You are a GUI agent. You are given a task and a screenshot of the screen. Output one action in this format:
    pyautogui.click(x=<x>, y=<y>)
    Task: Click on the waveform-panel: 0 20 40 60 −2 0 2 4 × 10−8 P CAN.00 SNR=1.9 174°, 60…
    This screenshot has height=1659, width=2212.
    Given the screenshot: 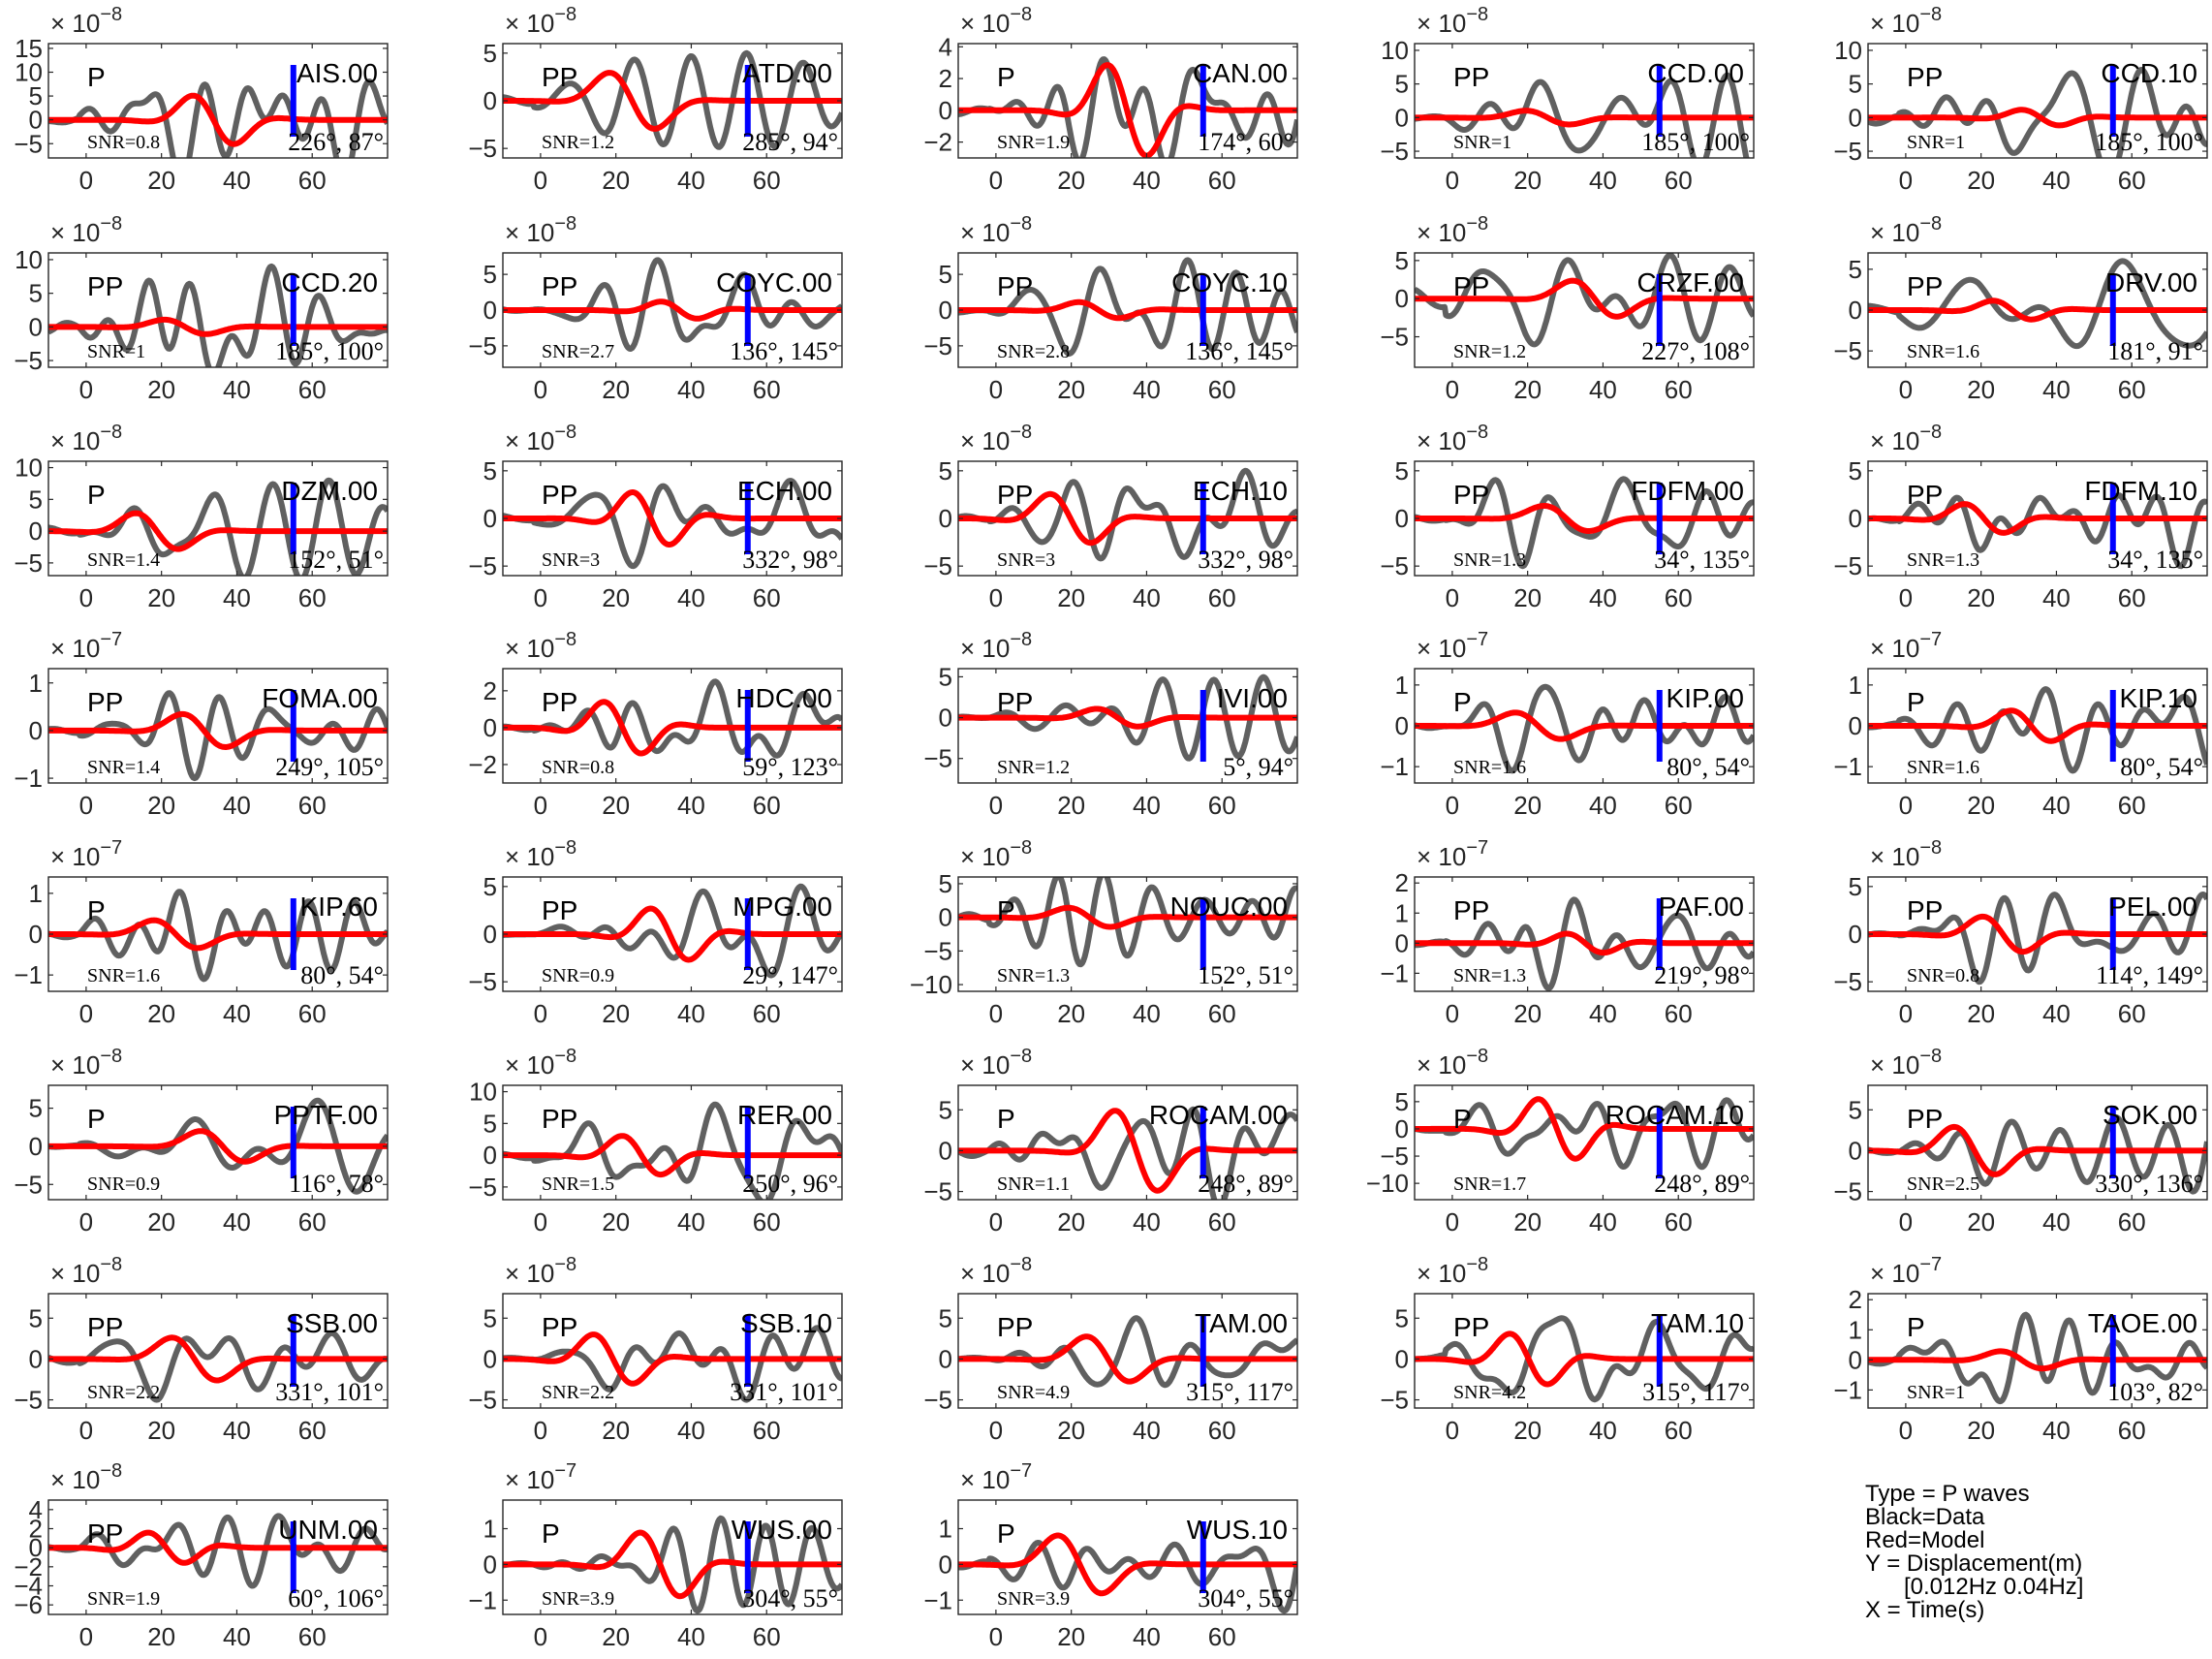 What is the action you would take?
    pyautogui.click(x=1110, y=99)
    